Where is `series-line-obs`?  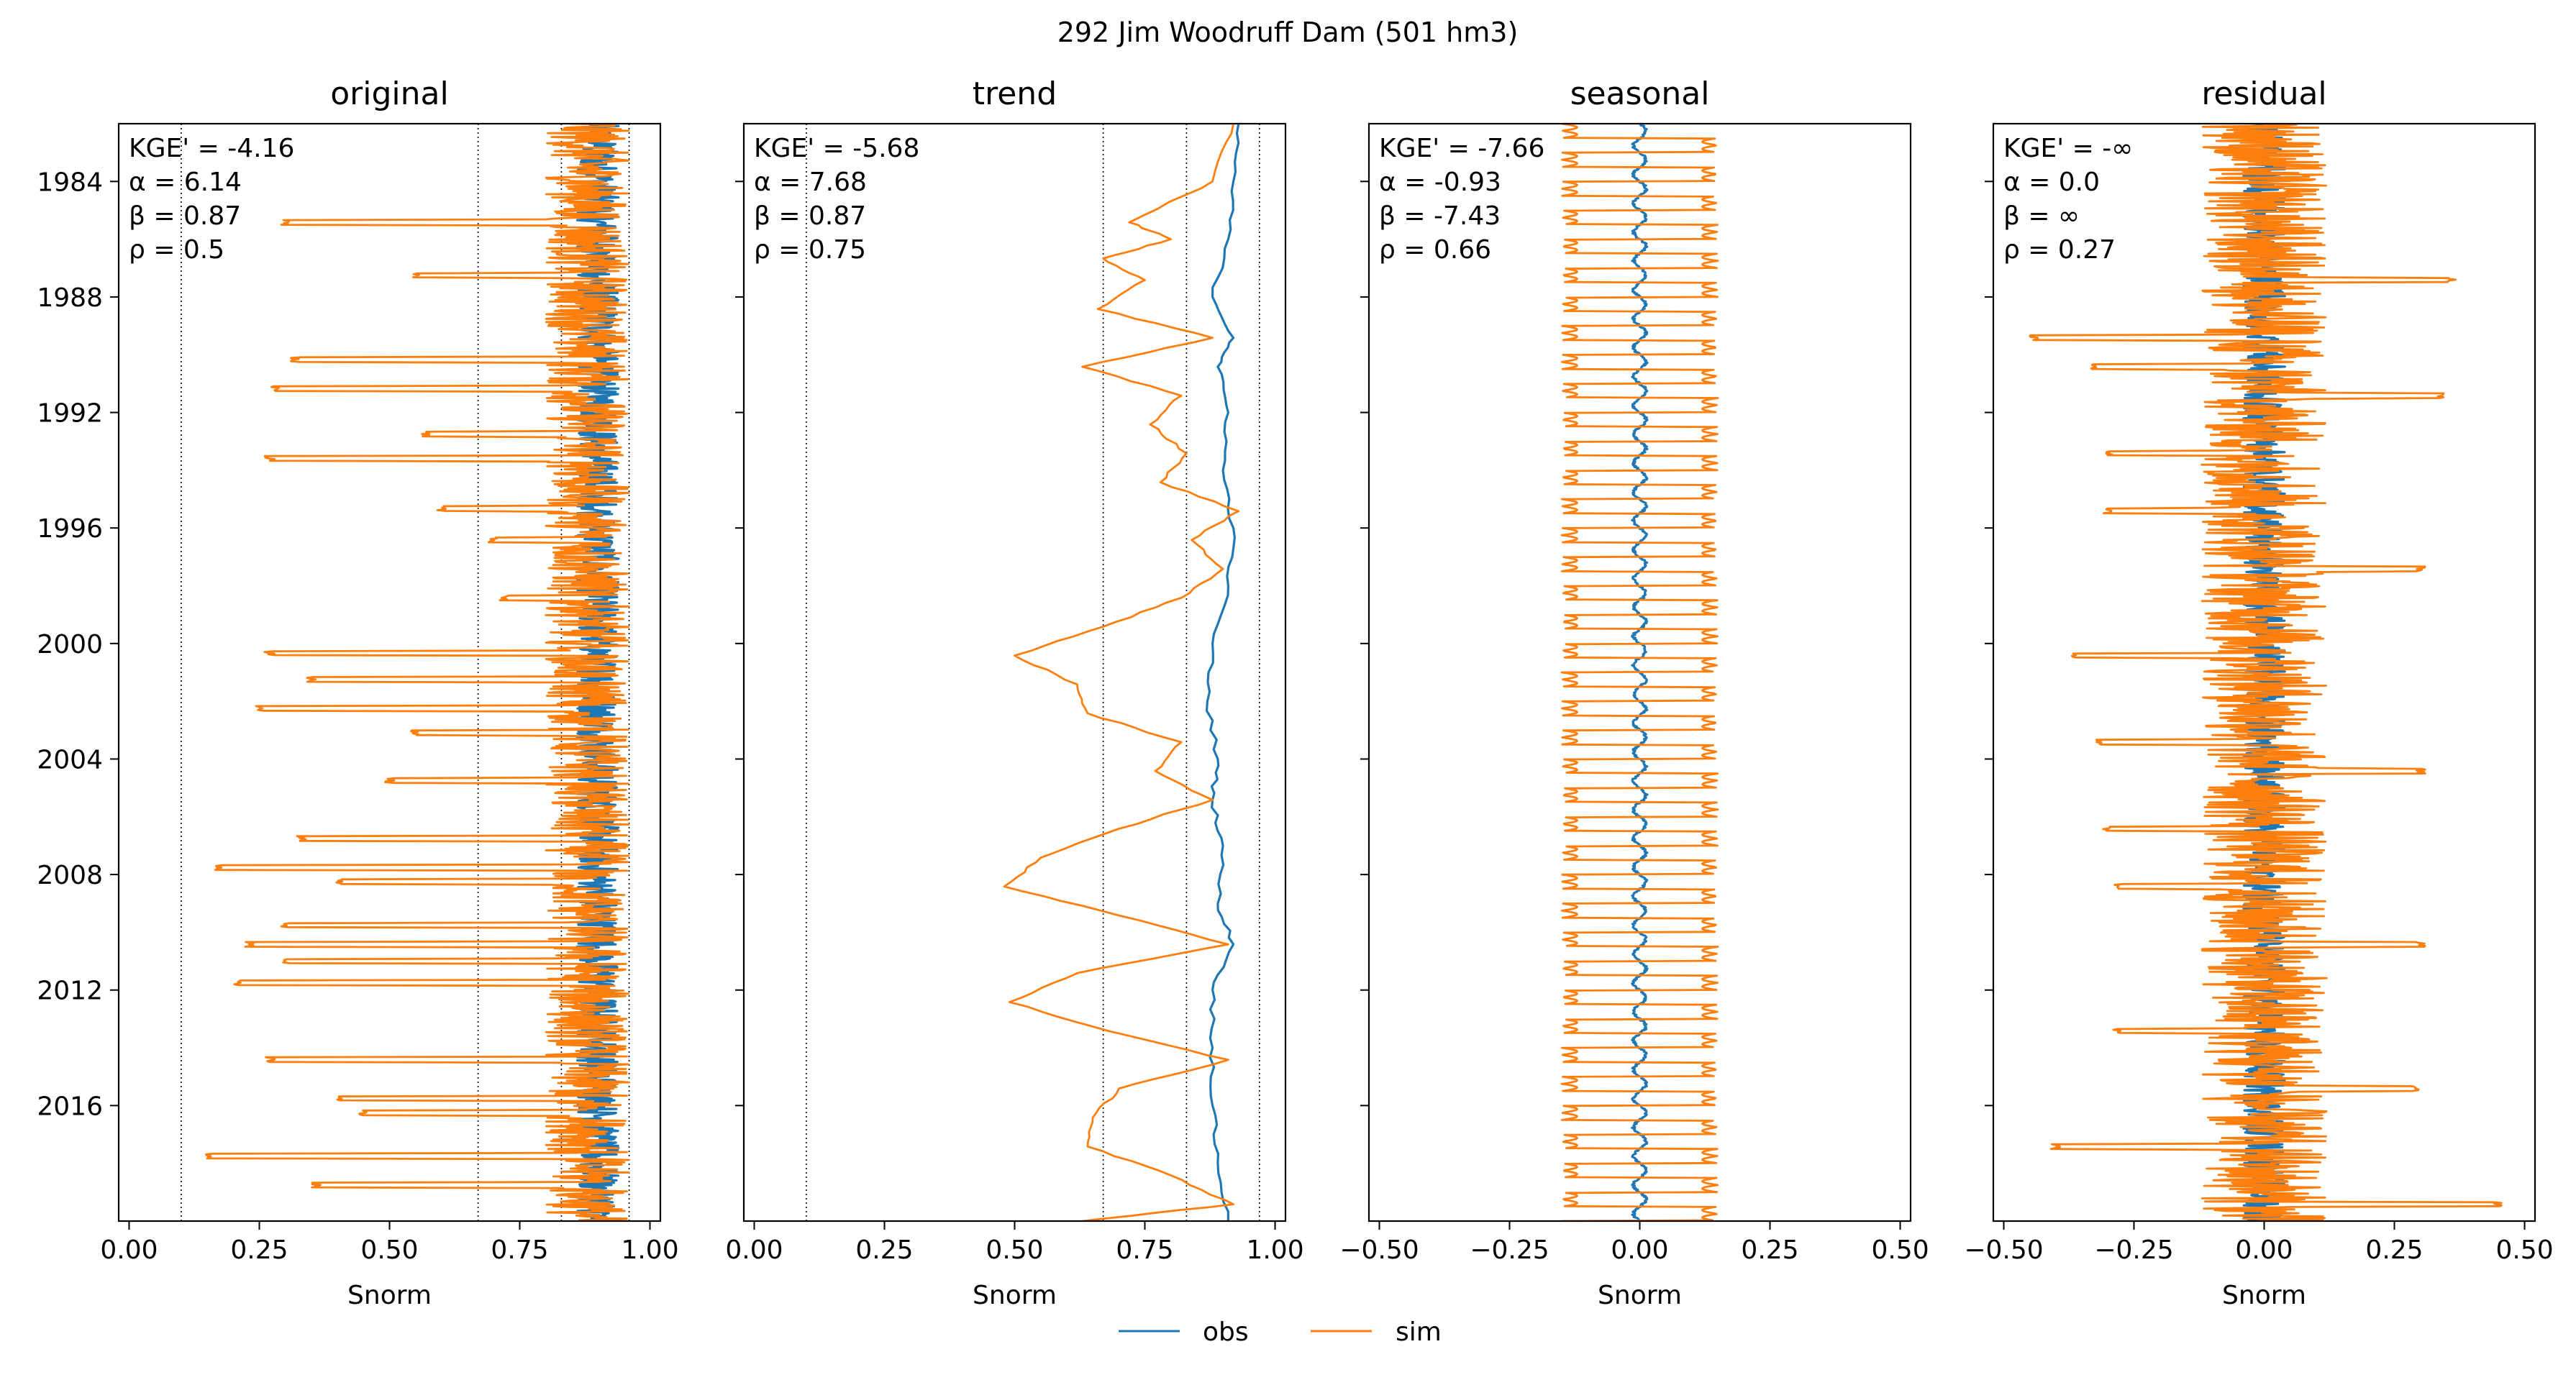
series-line-obs is located at coordinates (1222, 672).